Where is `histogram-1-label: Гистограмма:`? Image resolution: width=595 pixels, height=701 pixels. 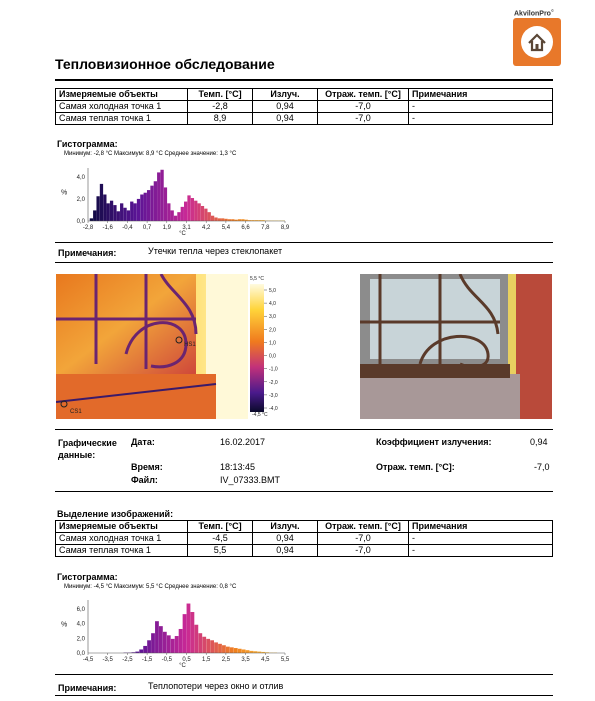 histogram-1-label: Гистограмма: is located at coordinates (87, 144).